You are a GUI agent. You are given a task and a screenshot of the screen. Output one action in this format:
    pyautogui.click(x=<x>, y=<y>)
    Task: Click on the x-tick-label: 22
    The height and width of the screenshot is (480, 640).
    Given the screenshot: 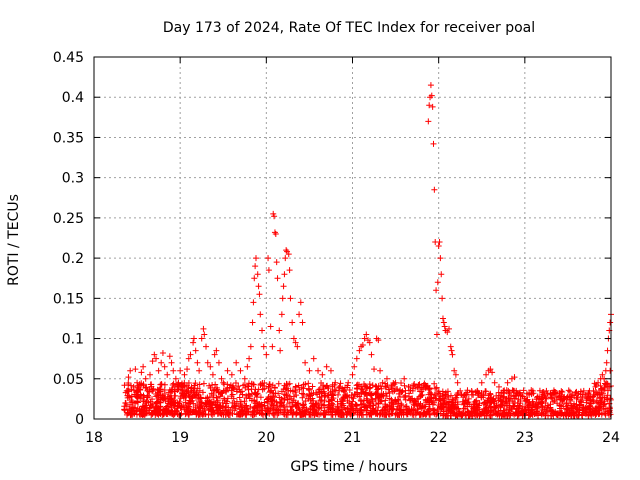 What is the action you would take?
    pyautogui.click(x=439, y=438)
    